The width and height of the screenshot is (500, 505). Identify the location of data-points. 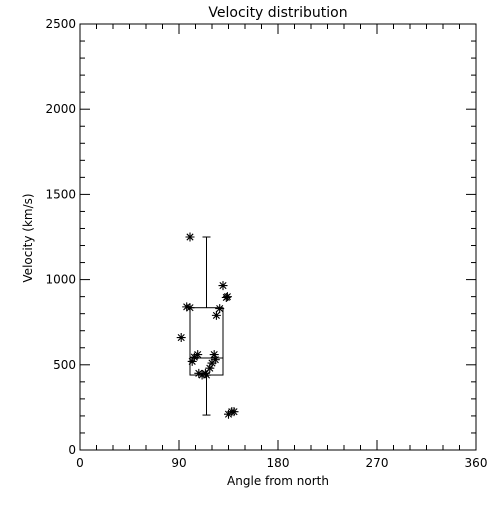
(207, 325).